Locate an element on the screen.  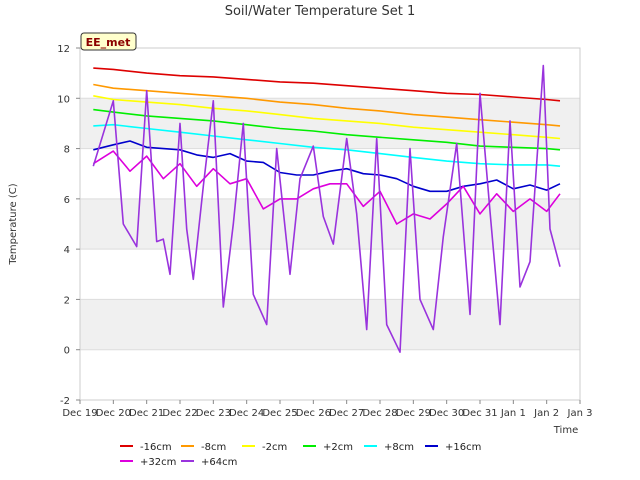
x-tick-label: Jan 2 is located at coordinates (546, 413).